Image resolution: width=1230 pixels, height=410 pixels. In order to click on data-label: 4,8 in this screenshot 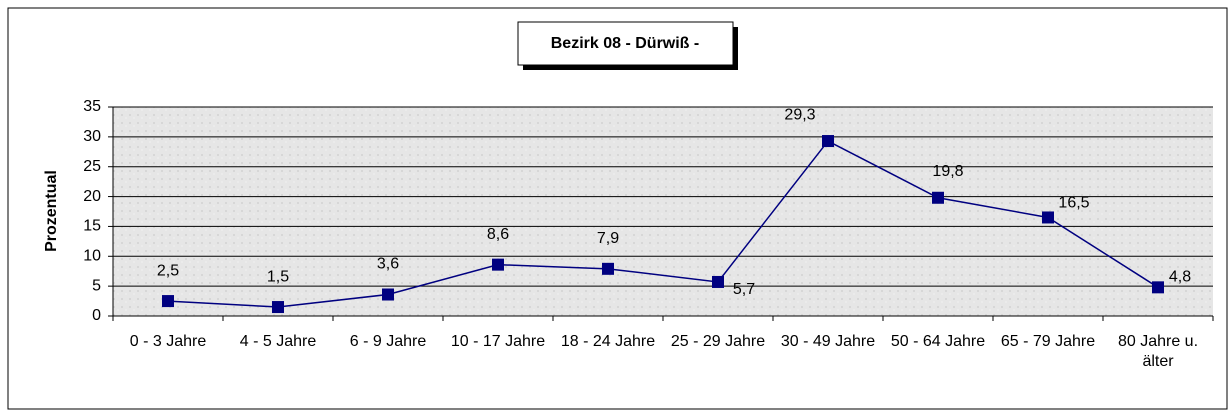, I will do `click(1180, 277)`.